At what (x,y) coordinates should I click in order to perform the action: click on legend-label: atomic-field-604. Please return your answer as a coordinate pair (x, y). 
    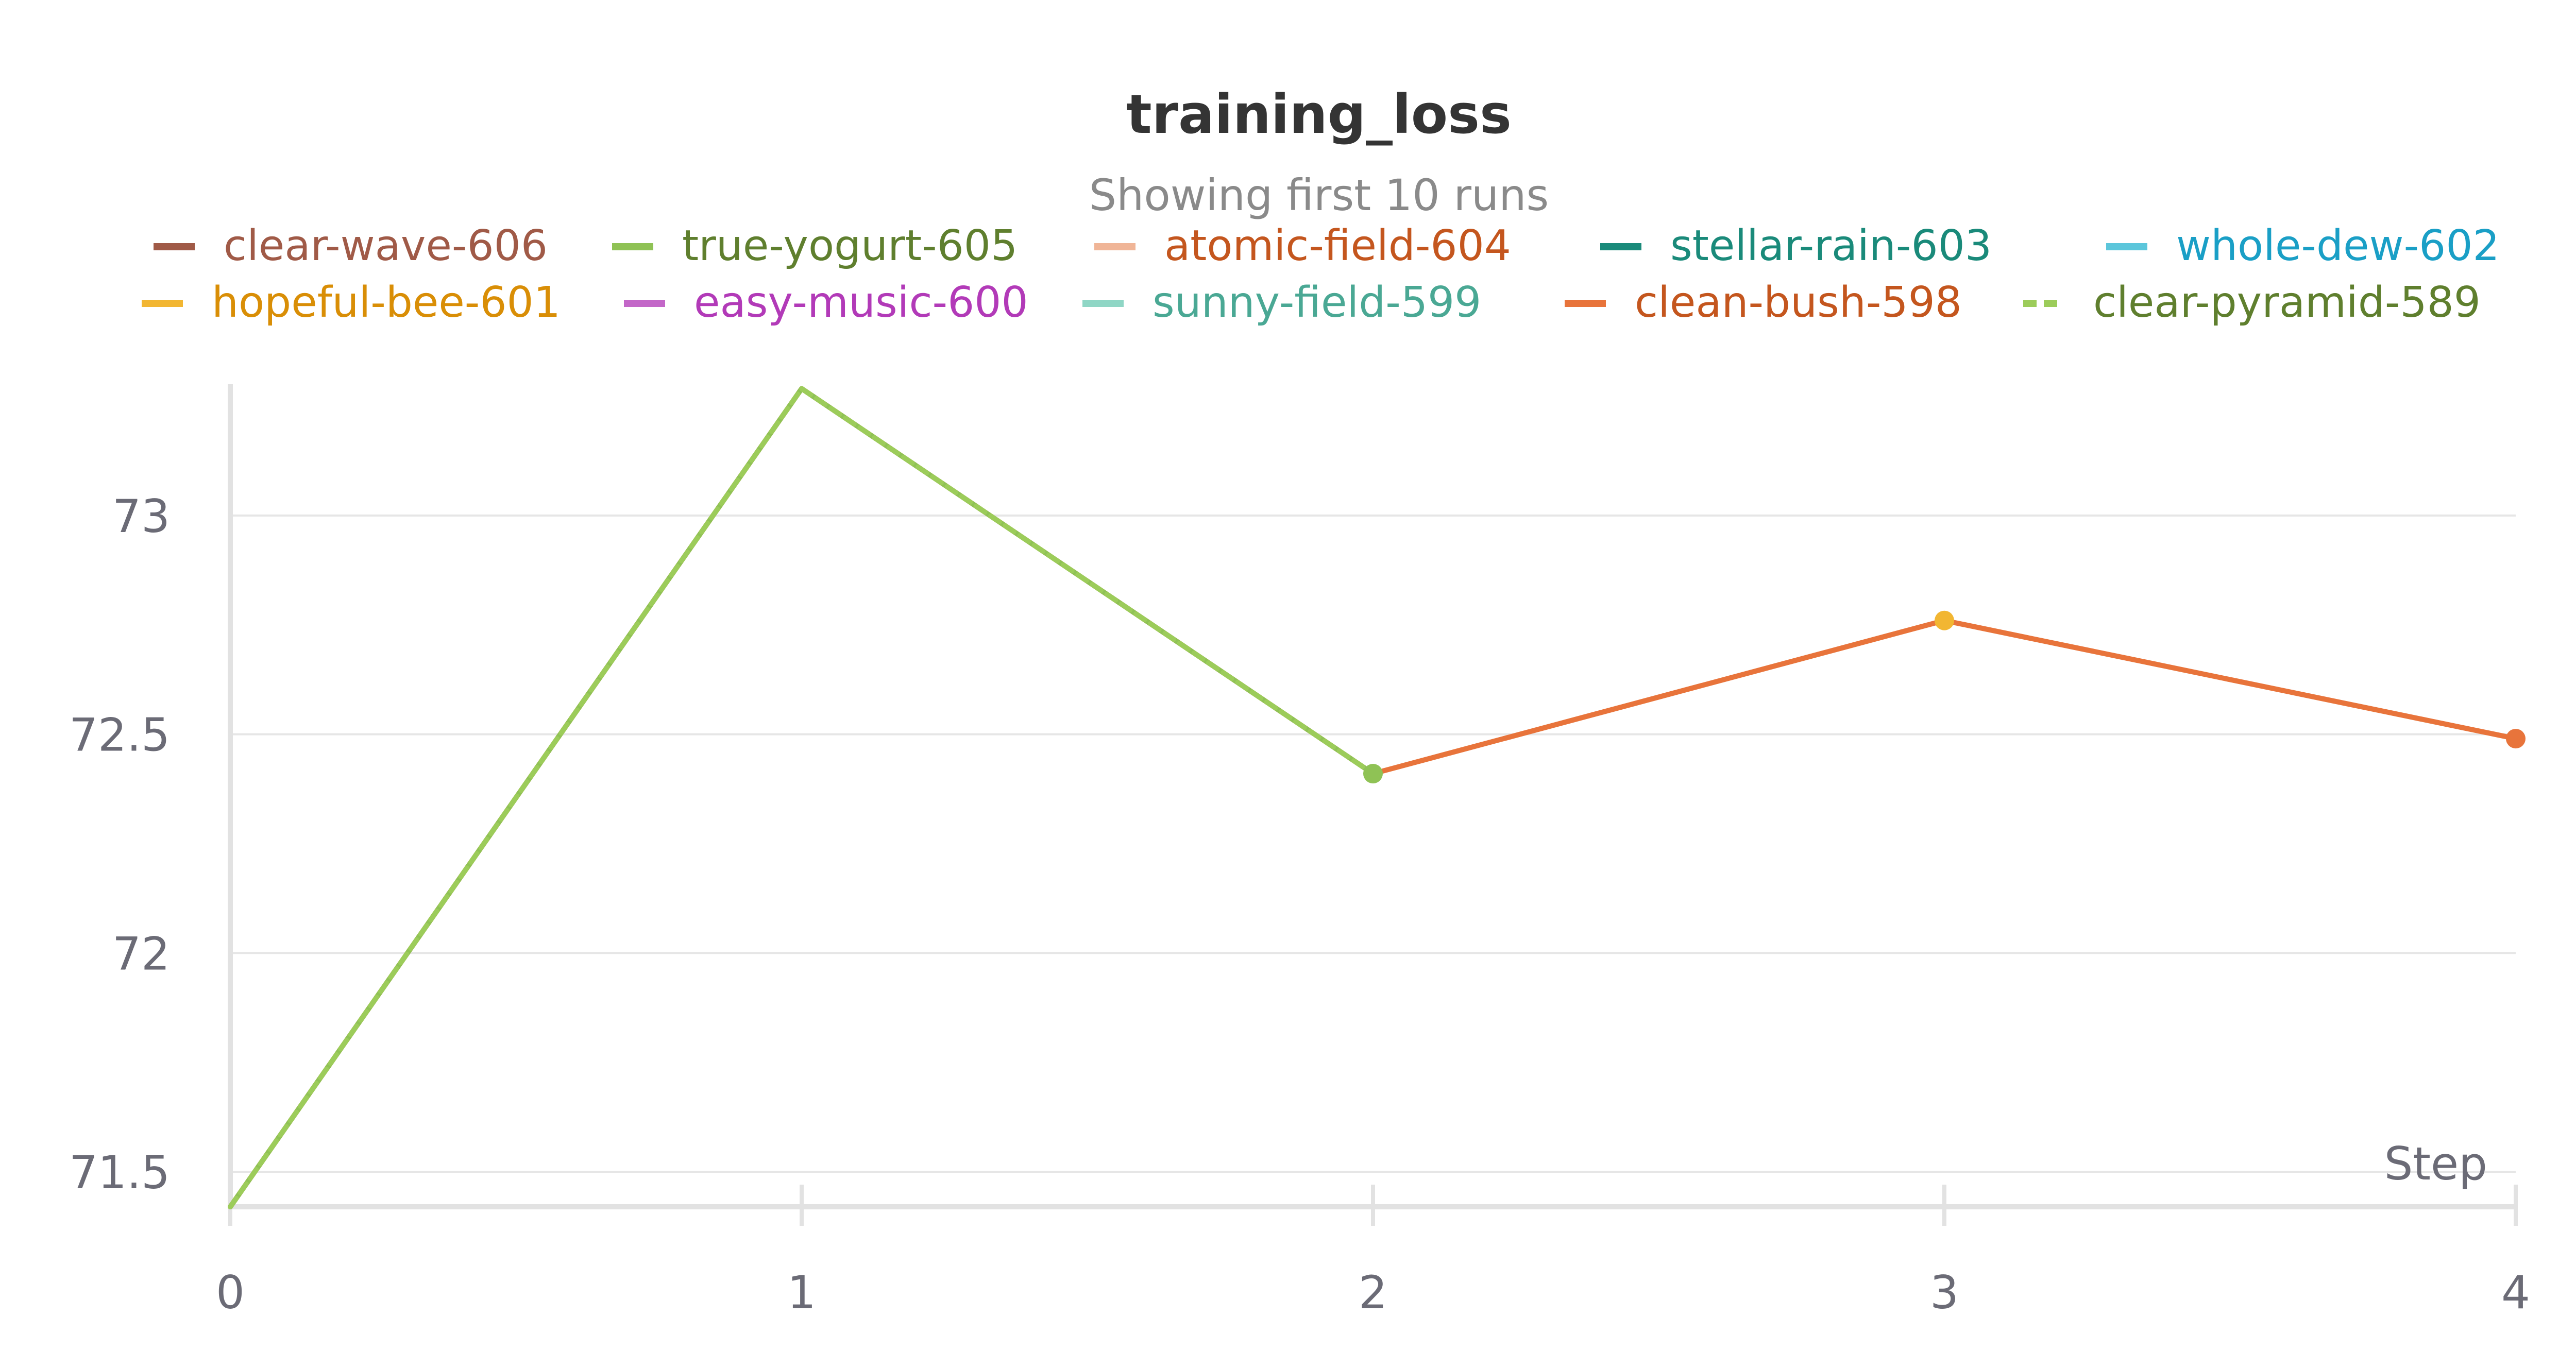
    Looking at the image, I should click on (1337, 245).